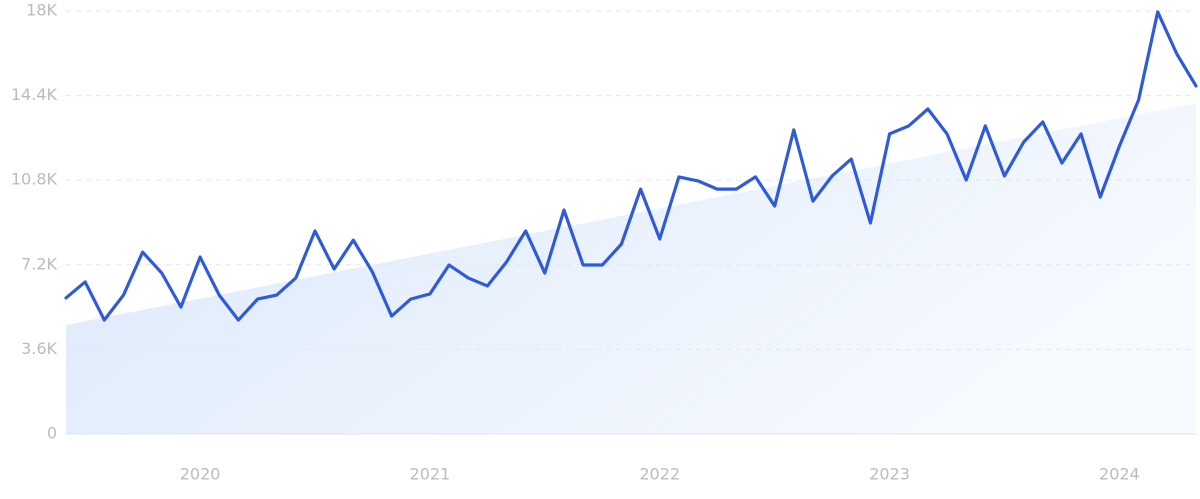 The image size is (1200, 499). Describe the element at coordinates (39, 263) in the screenshot. I see `y-tick-label: 7.2K` at that location.